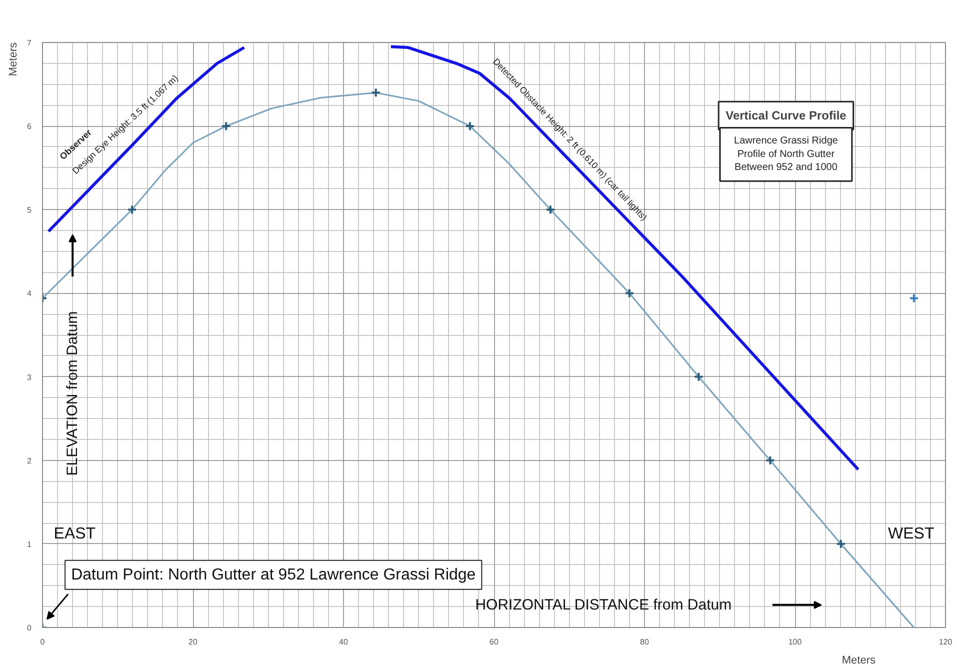 The height and width of the screenshot is (671, 957). Describe the element at coordinates (43, 642) in the screenshot. I see `x-tick-label: 0` at that location.